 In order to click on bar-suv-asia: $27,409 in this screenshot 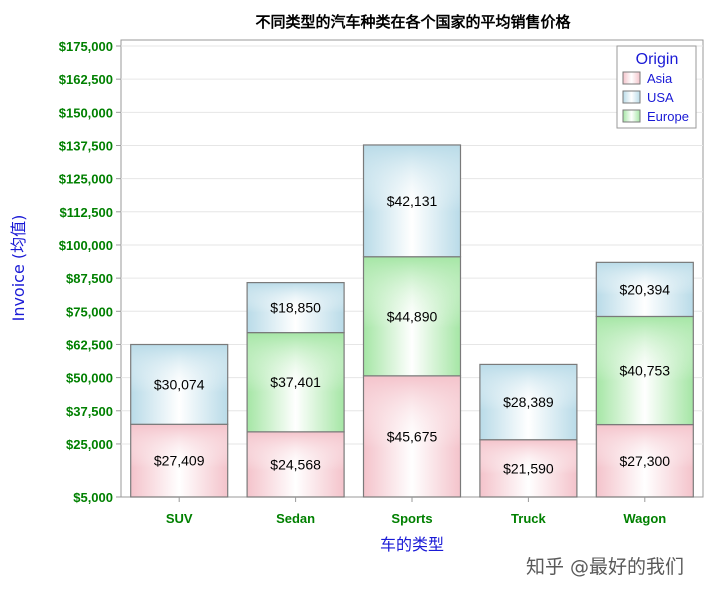, I will do `click(179, 460)`.